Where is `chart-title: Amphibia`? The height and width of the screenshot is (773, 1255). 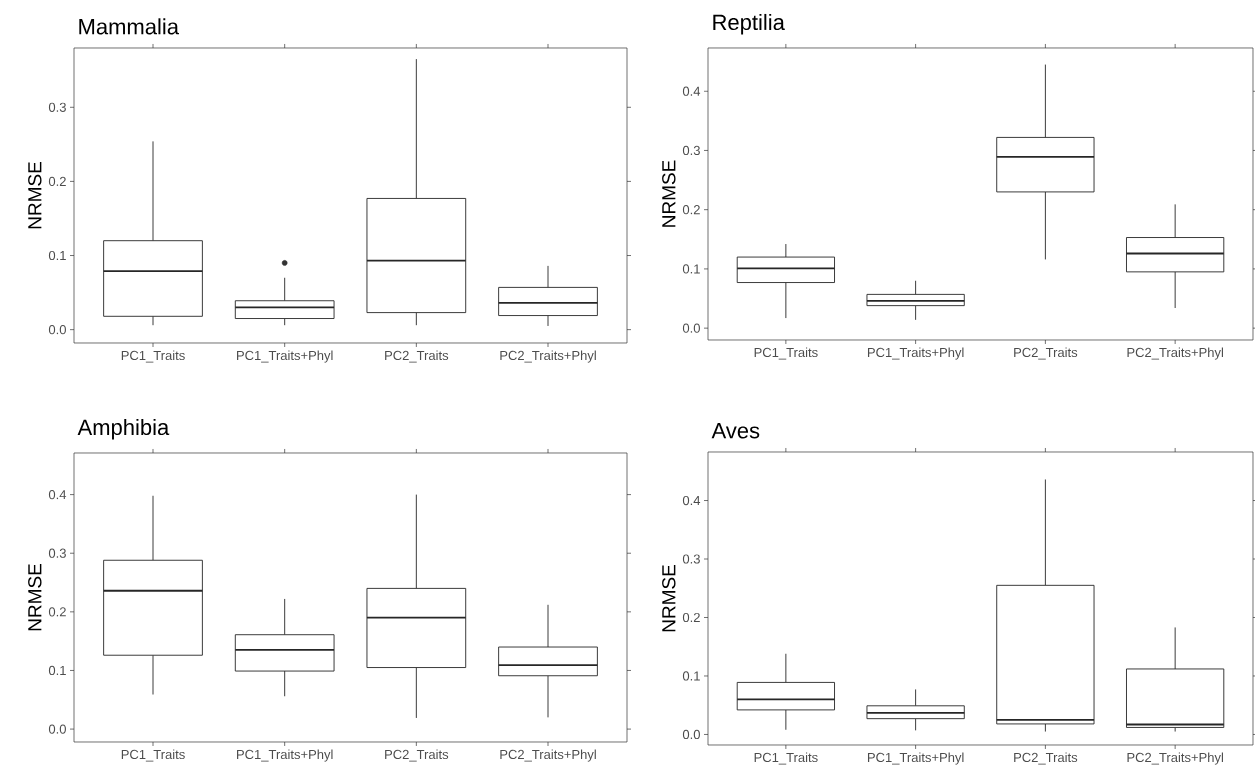 chart-title: Amphibia is located at coordinates (123, 429).